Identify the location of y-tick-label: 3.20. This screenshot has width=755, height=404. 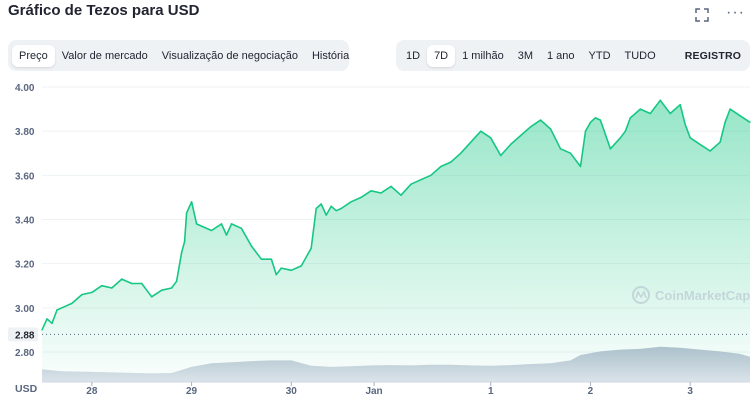
(25, 265).